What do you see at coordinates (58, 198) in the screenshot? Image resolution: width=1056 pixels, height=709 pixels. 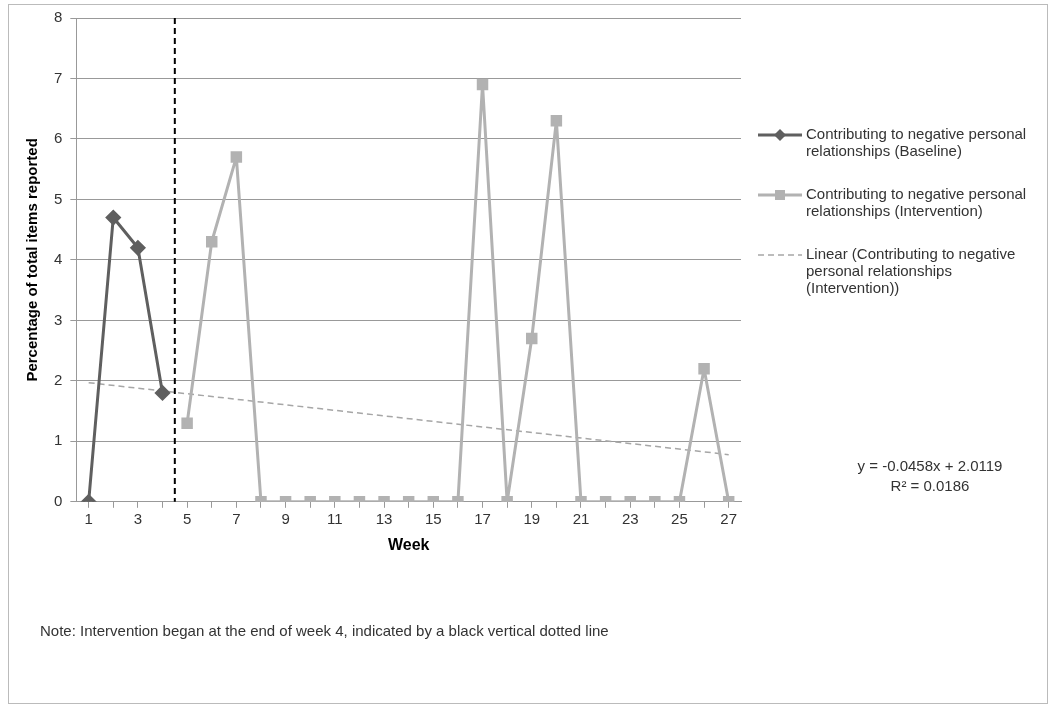 I see `y-tick-label: 5` at bounding box center [58, 198].